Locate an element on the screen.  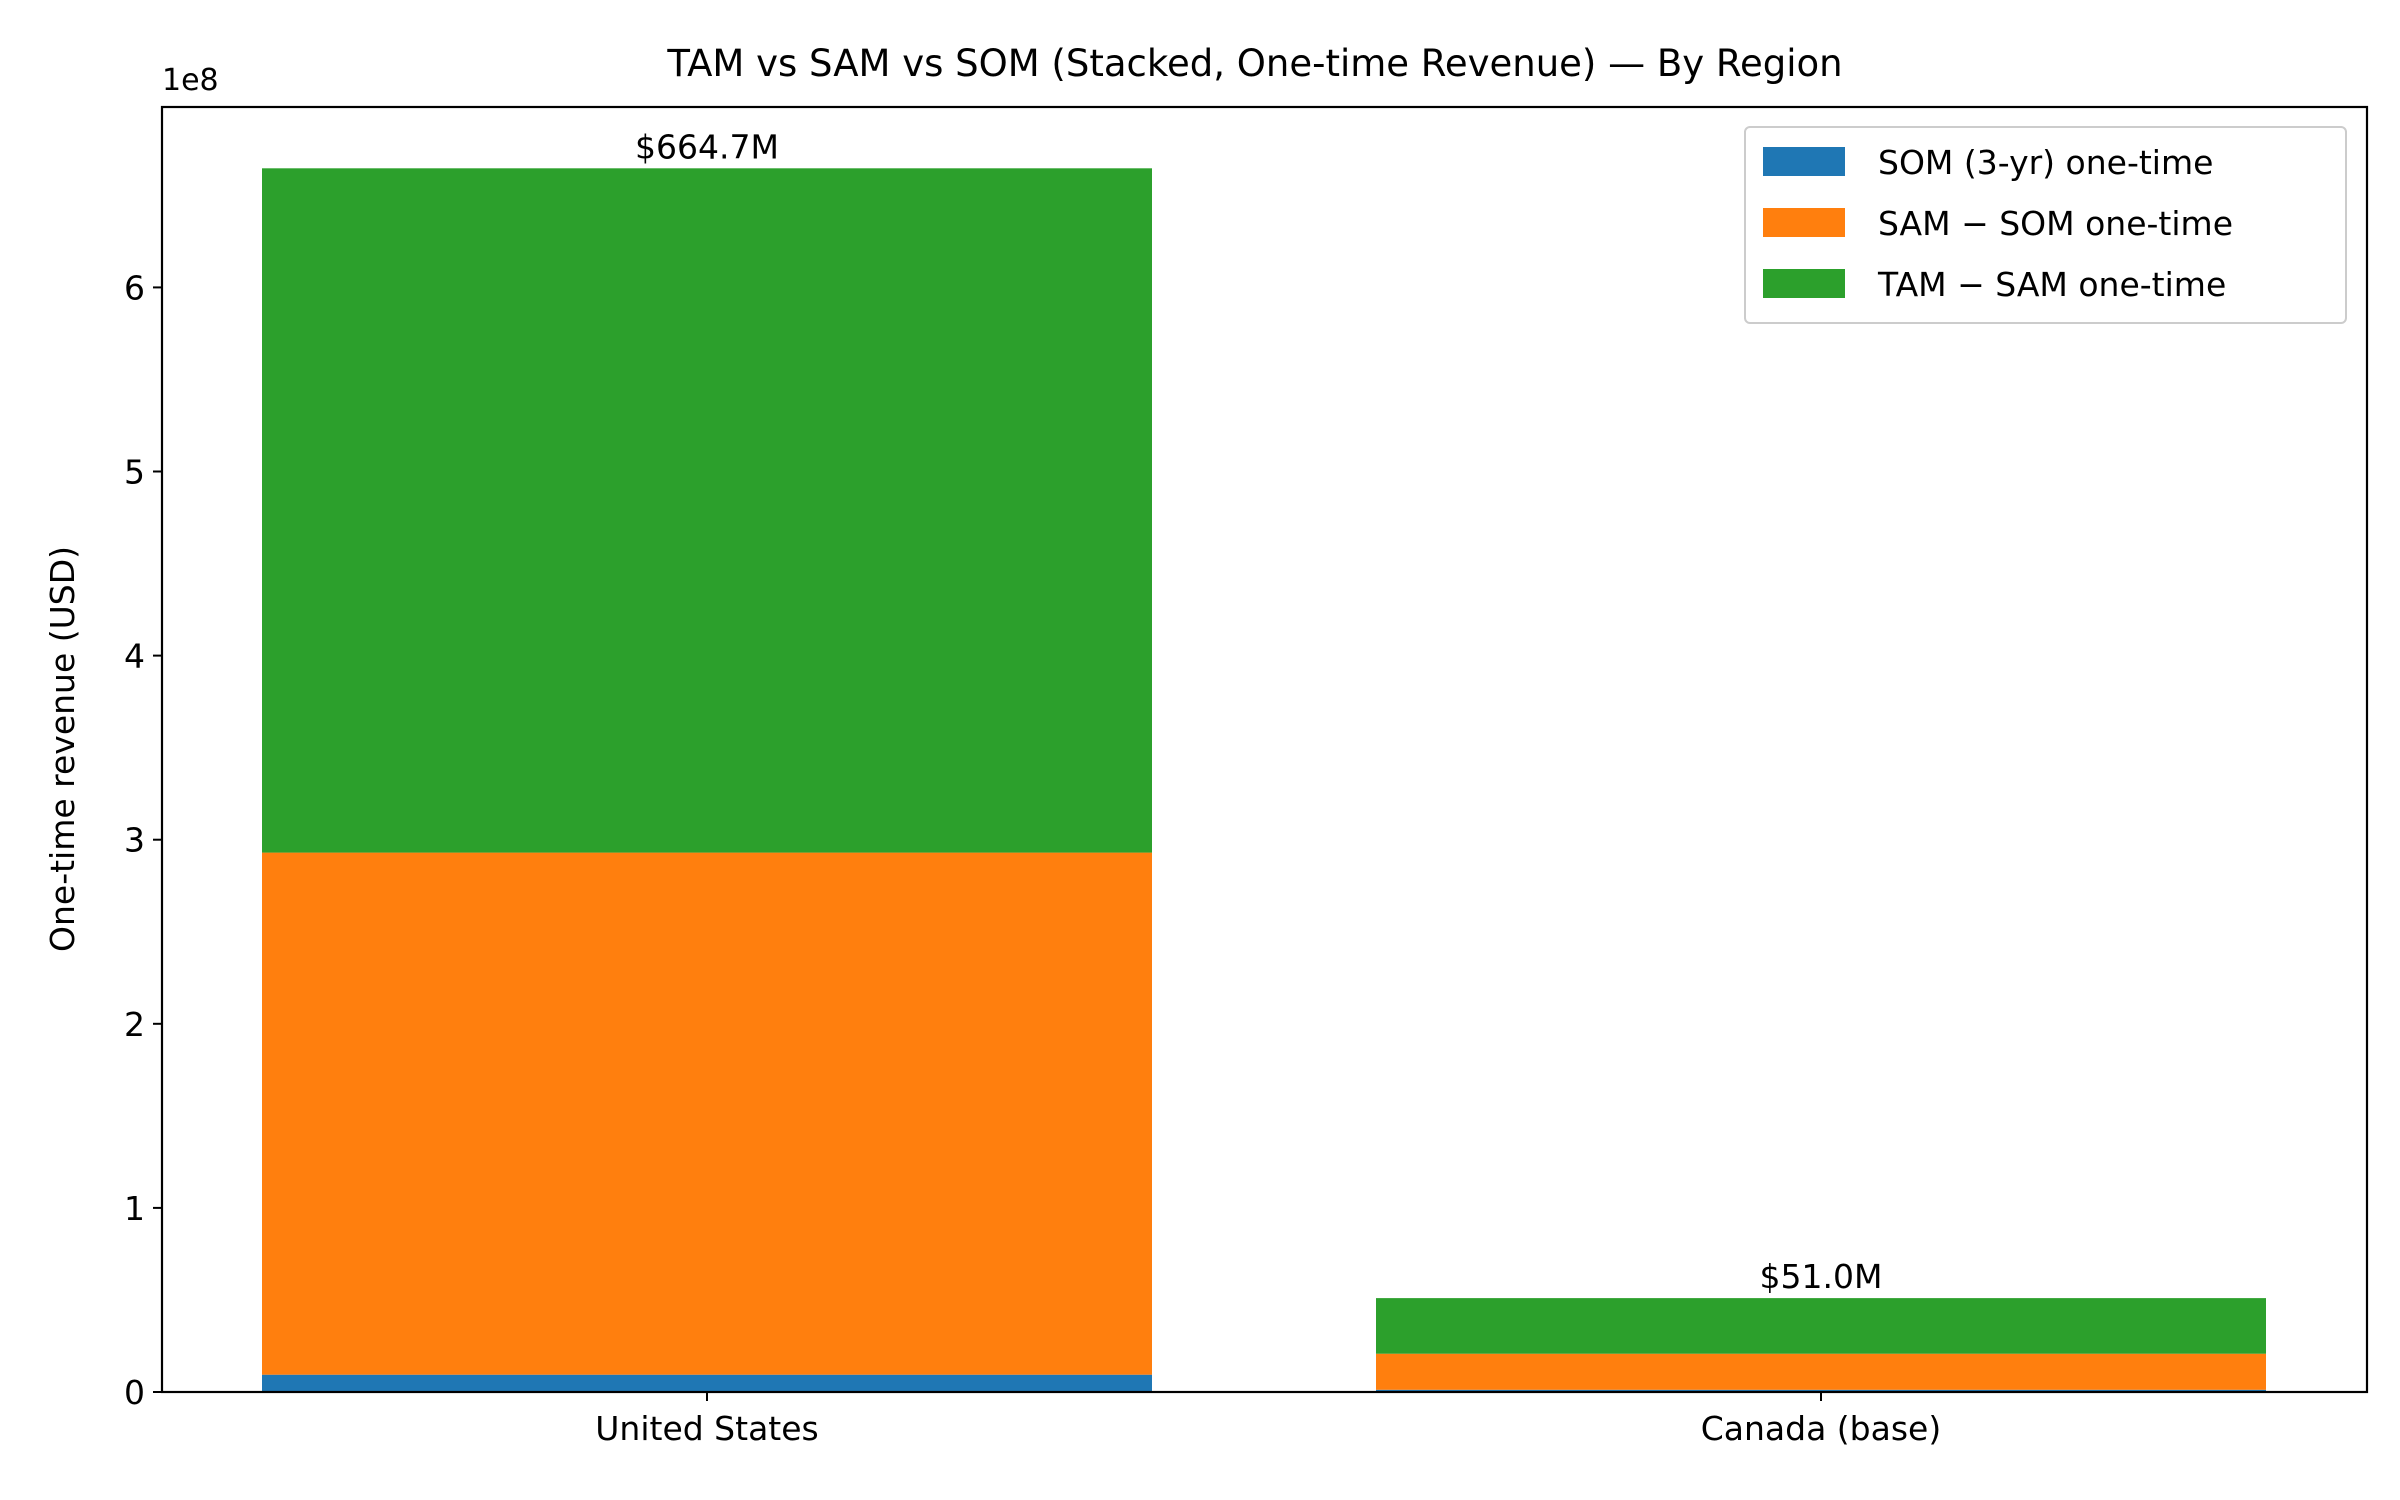
legend-label-1: SOM (3-yr) one-time is located at coordinates (2045, 162).